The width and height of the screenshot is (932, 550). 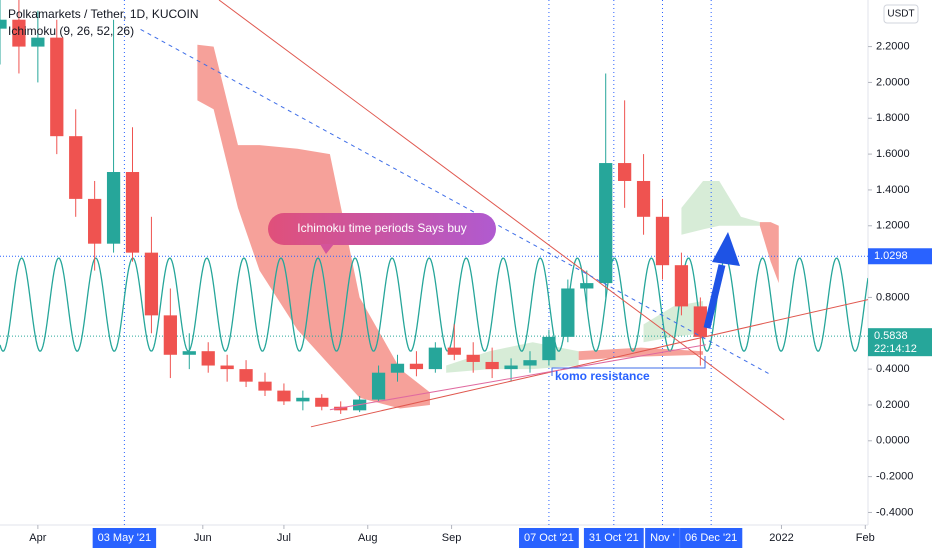 What do you see at coordinates (714, 296) in the screenshot?
I see `arrow-shaft` at bounding box center [714, 296].